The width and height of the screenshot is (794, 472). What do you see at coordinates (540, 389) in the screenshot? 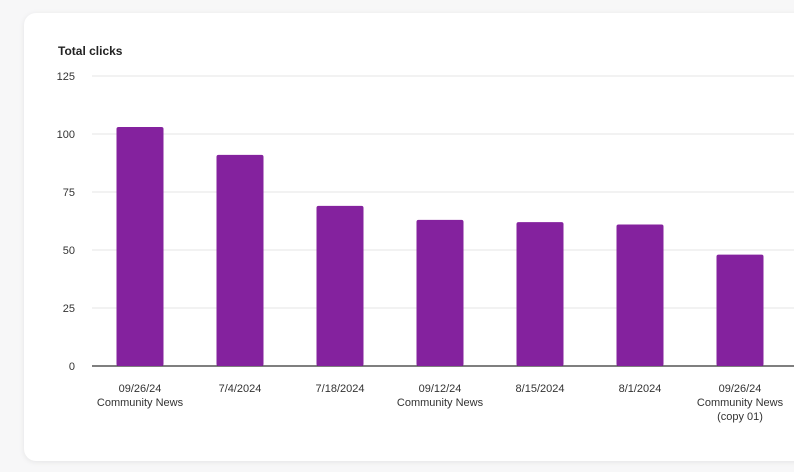
I see `x-tick-label: 8/15/2024` at bounding box center [540, 389].